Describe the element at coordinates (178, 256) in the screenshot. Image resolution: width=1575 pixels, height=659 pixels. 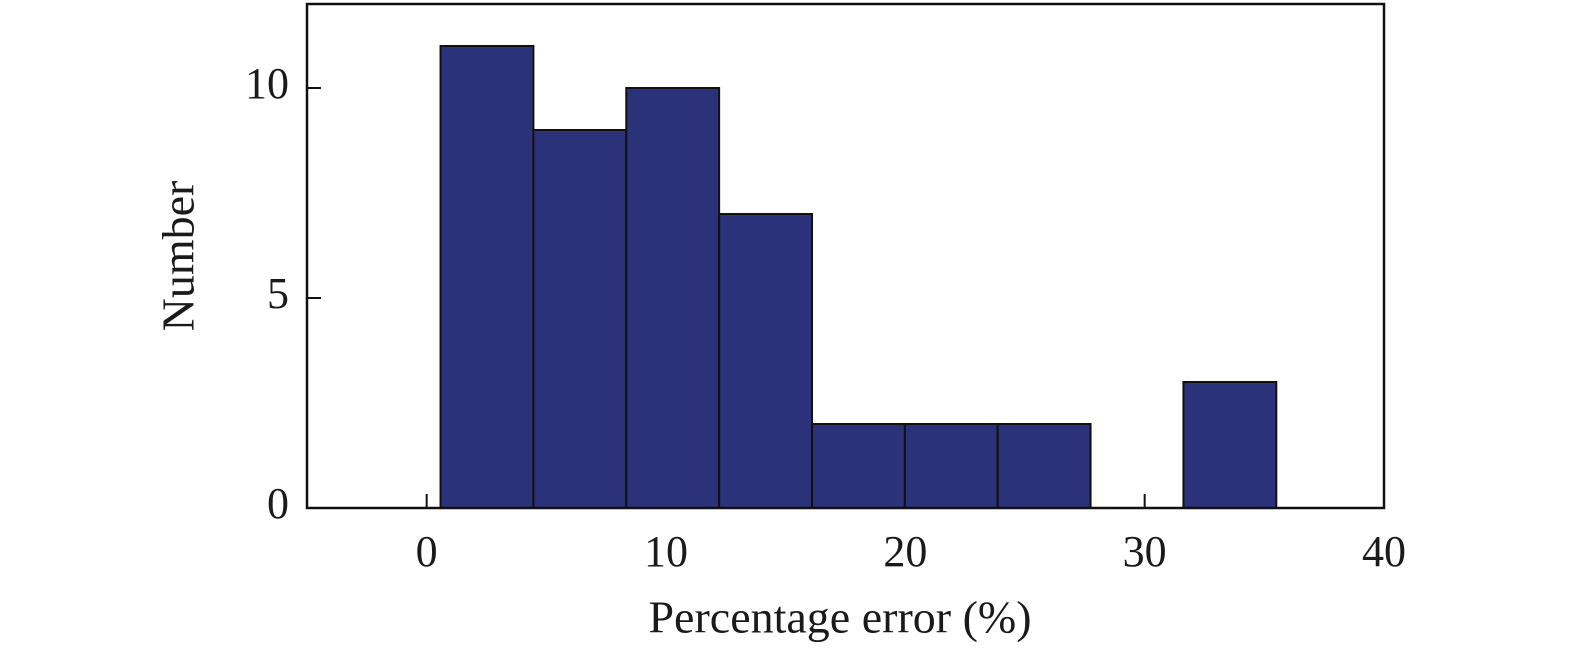
I see `y-axis-label: Number` at that location.